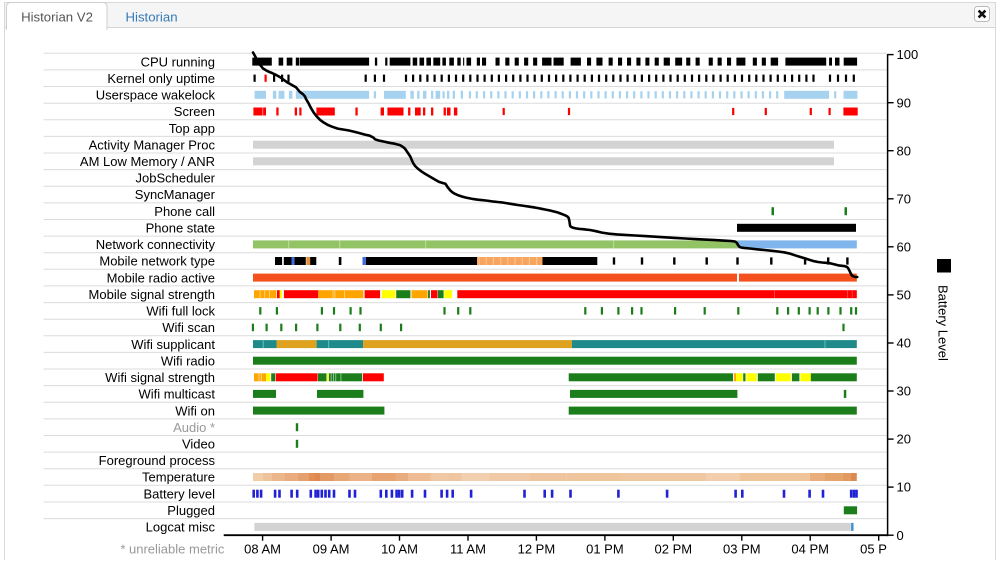 This screenshot has width=1004, height=562. I want to click on svg-text: 04 PM, so click(810, 549).